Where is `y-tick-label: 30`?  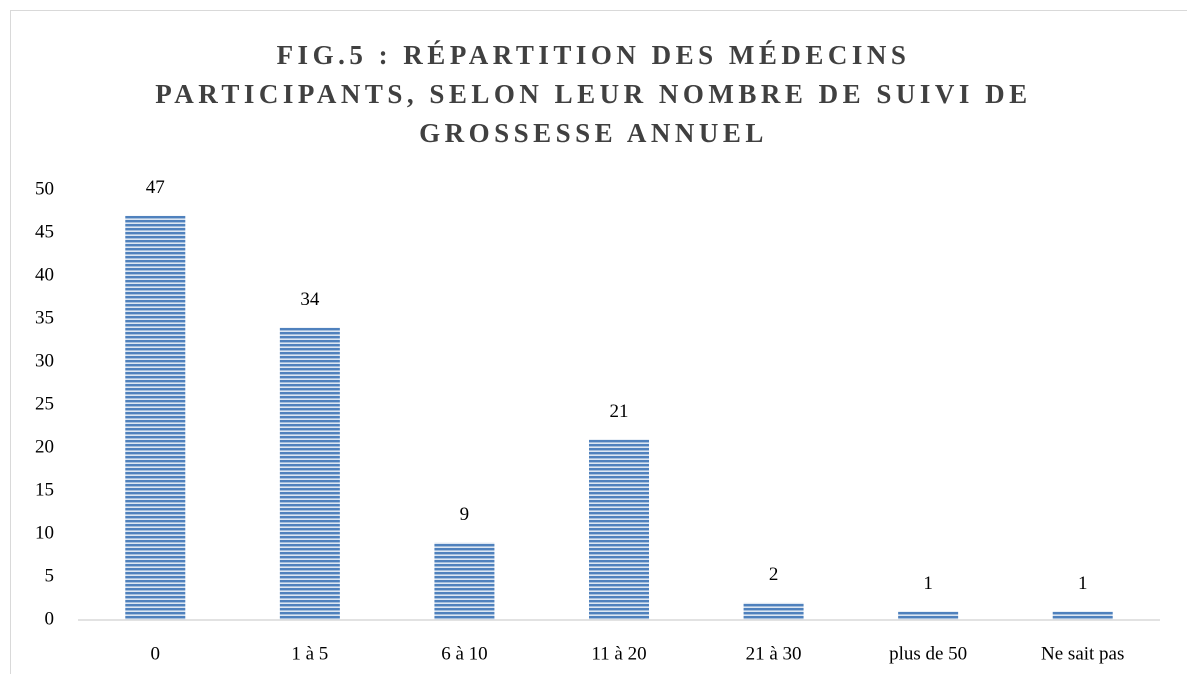
y-tick-label: 30 is located at coordinates (44, 360).